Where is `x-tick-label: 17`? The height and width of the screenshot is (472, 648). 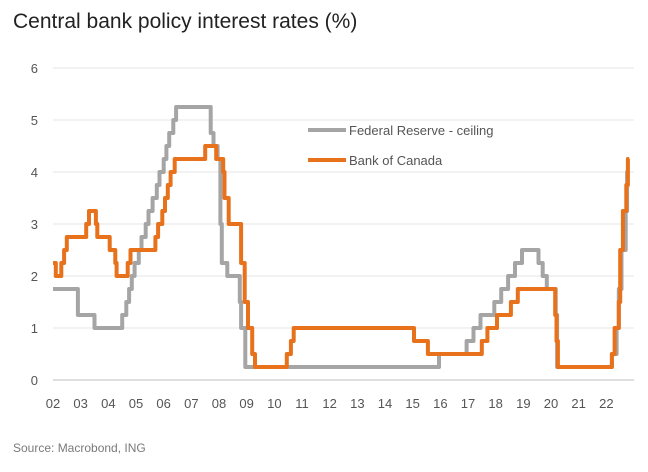
x-tick-label: 17 is located at coordinates (468, 403).